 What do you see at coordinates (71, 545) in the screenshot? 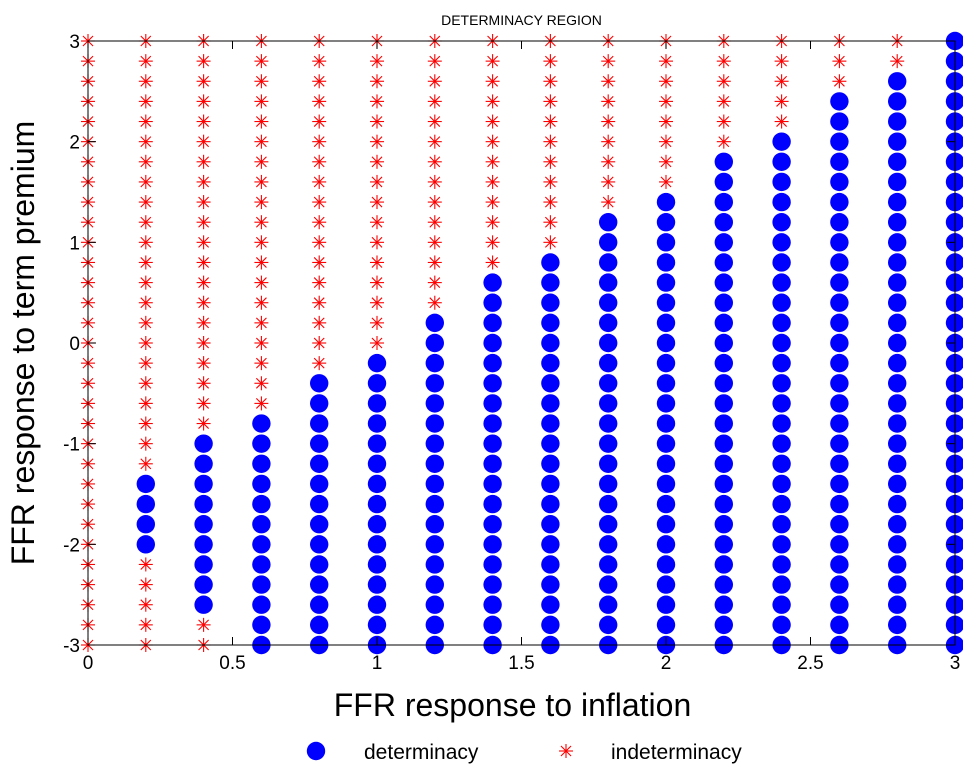
I see `y-tick-label: -2` at bounding box center [71, 545].